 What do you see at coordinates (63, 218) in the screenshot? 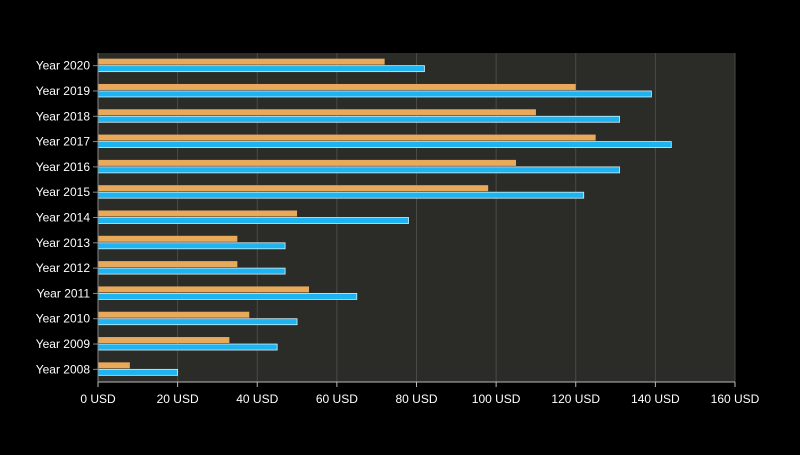
I see `y-tick-label: Year 2014` at bounding box center [63, 218].